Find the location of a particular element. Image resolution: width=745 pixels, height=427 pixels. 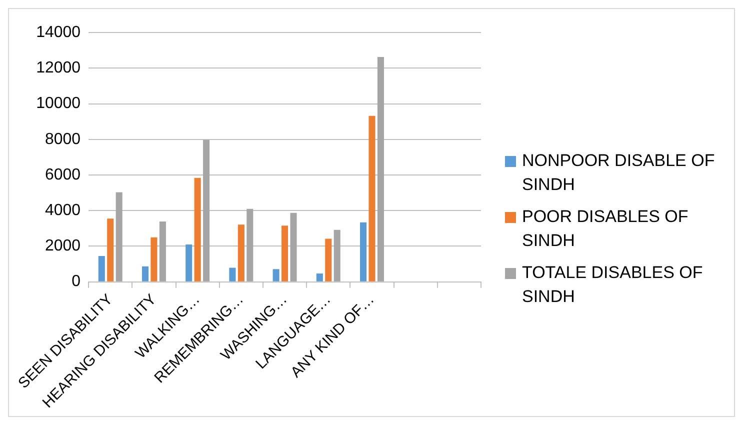

y-tick-label: 8000 is located at coordinates (62, 139).